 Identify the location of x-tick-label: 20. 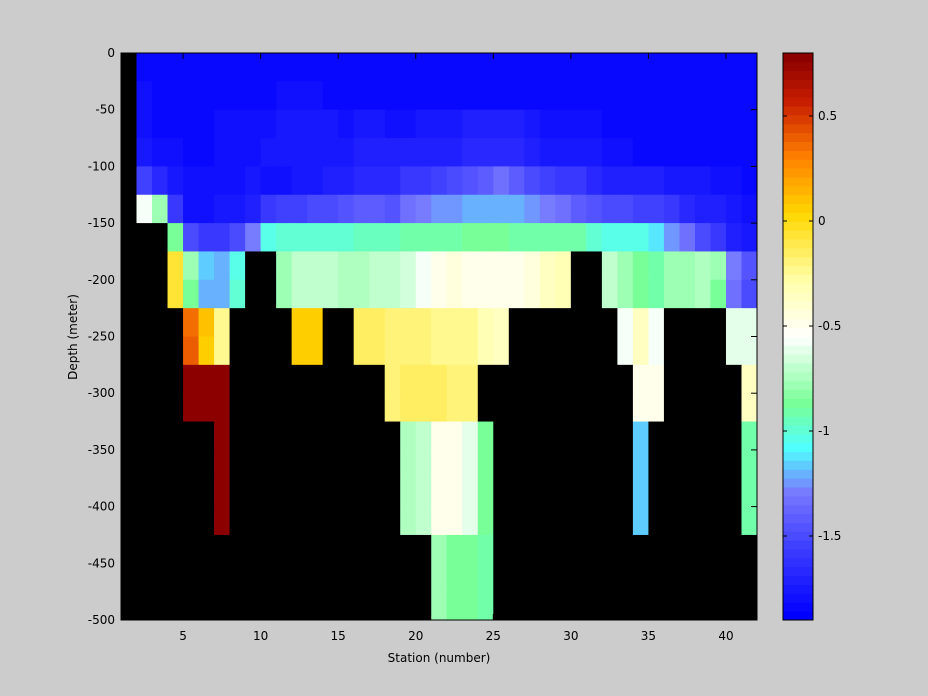
(415, 636).